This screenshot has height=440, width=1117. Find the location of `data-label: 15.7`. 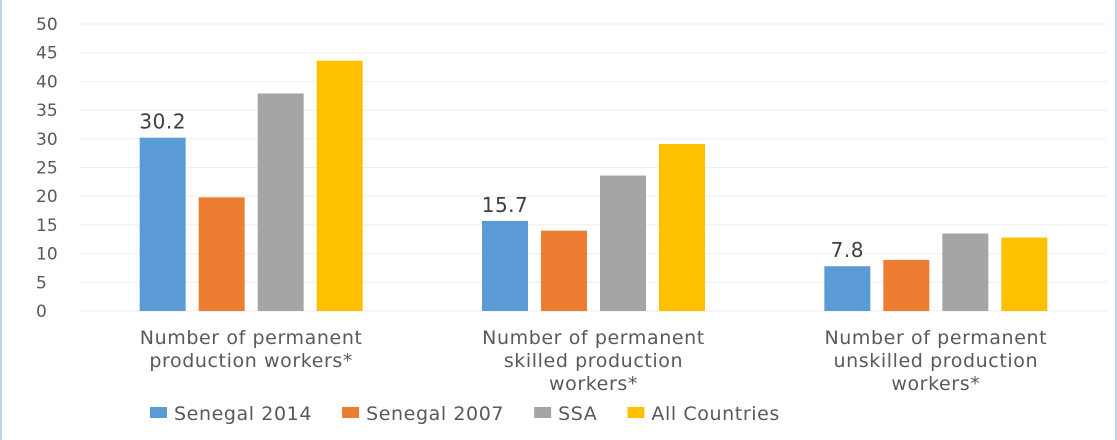

data-label: 15.7 is located at coordinates (505, 205).